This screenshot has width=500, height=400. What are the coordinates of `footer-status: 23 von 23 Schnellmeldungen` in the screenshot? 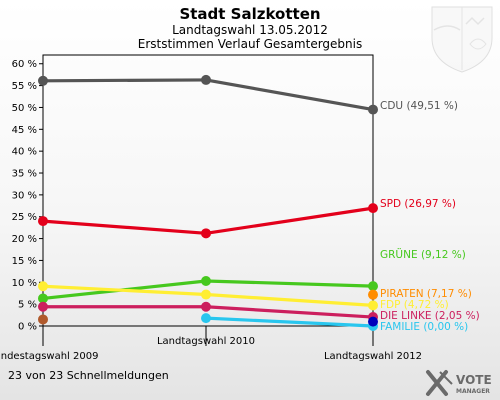 It's located at (88, 375).